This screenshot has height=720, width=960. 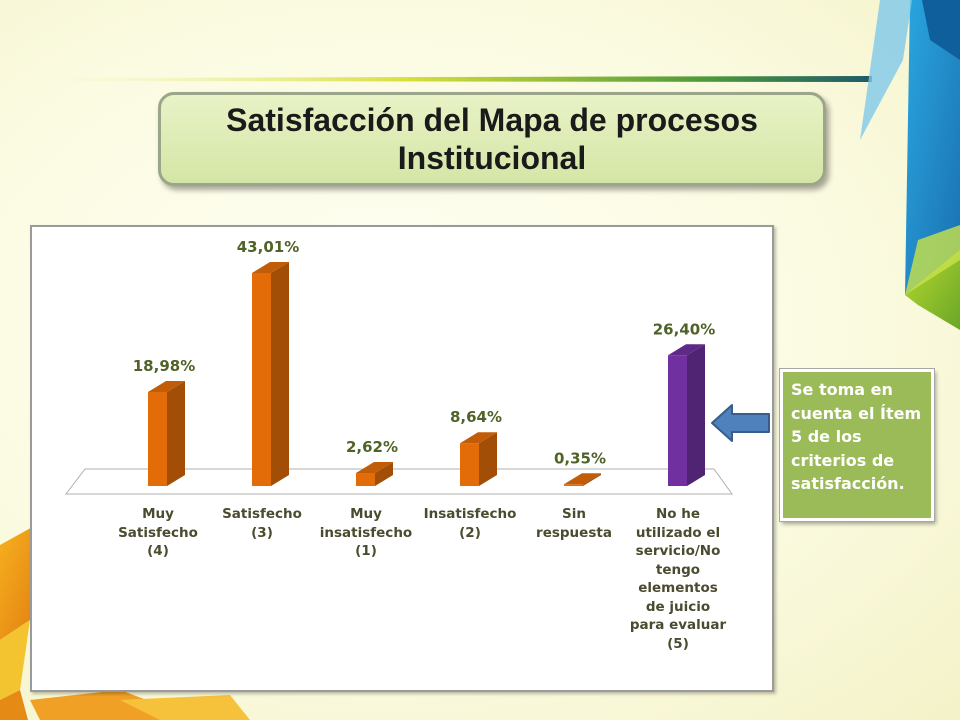 What do you see at coordinates (910, 165) in the screenshot?
I see `top-right-logo-shape` at bounding box center [910, 165].